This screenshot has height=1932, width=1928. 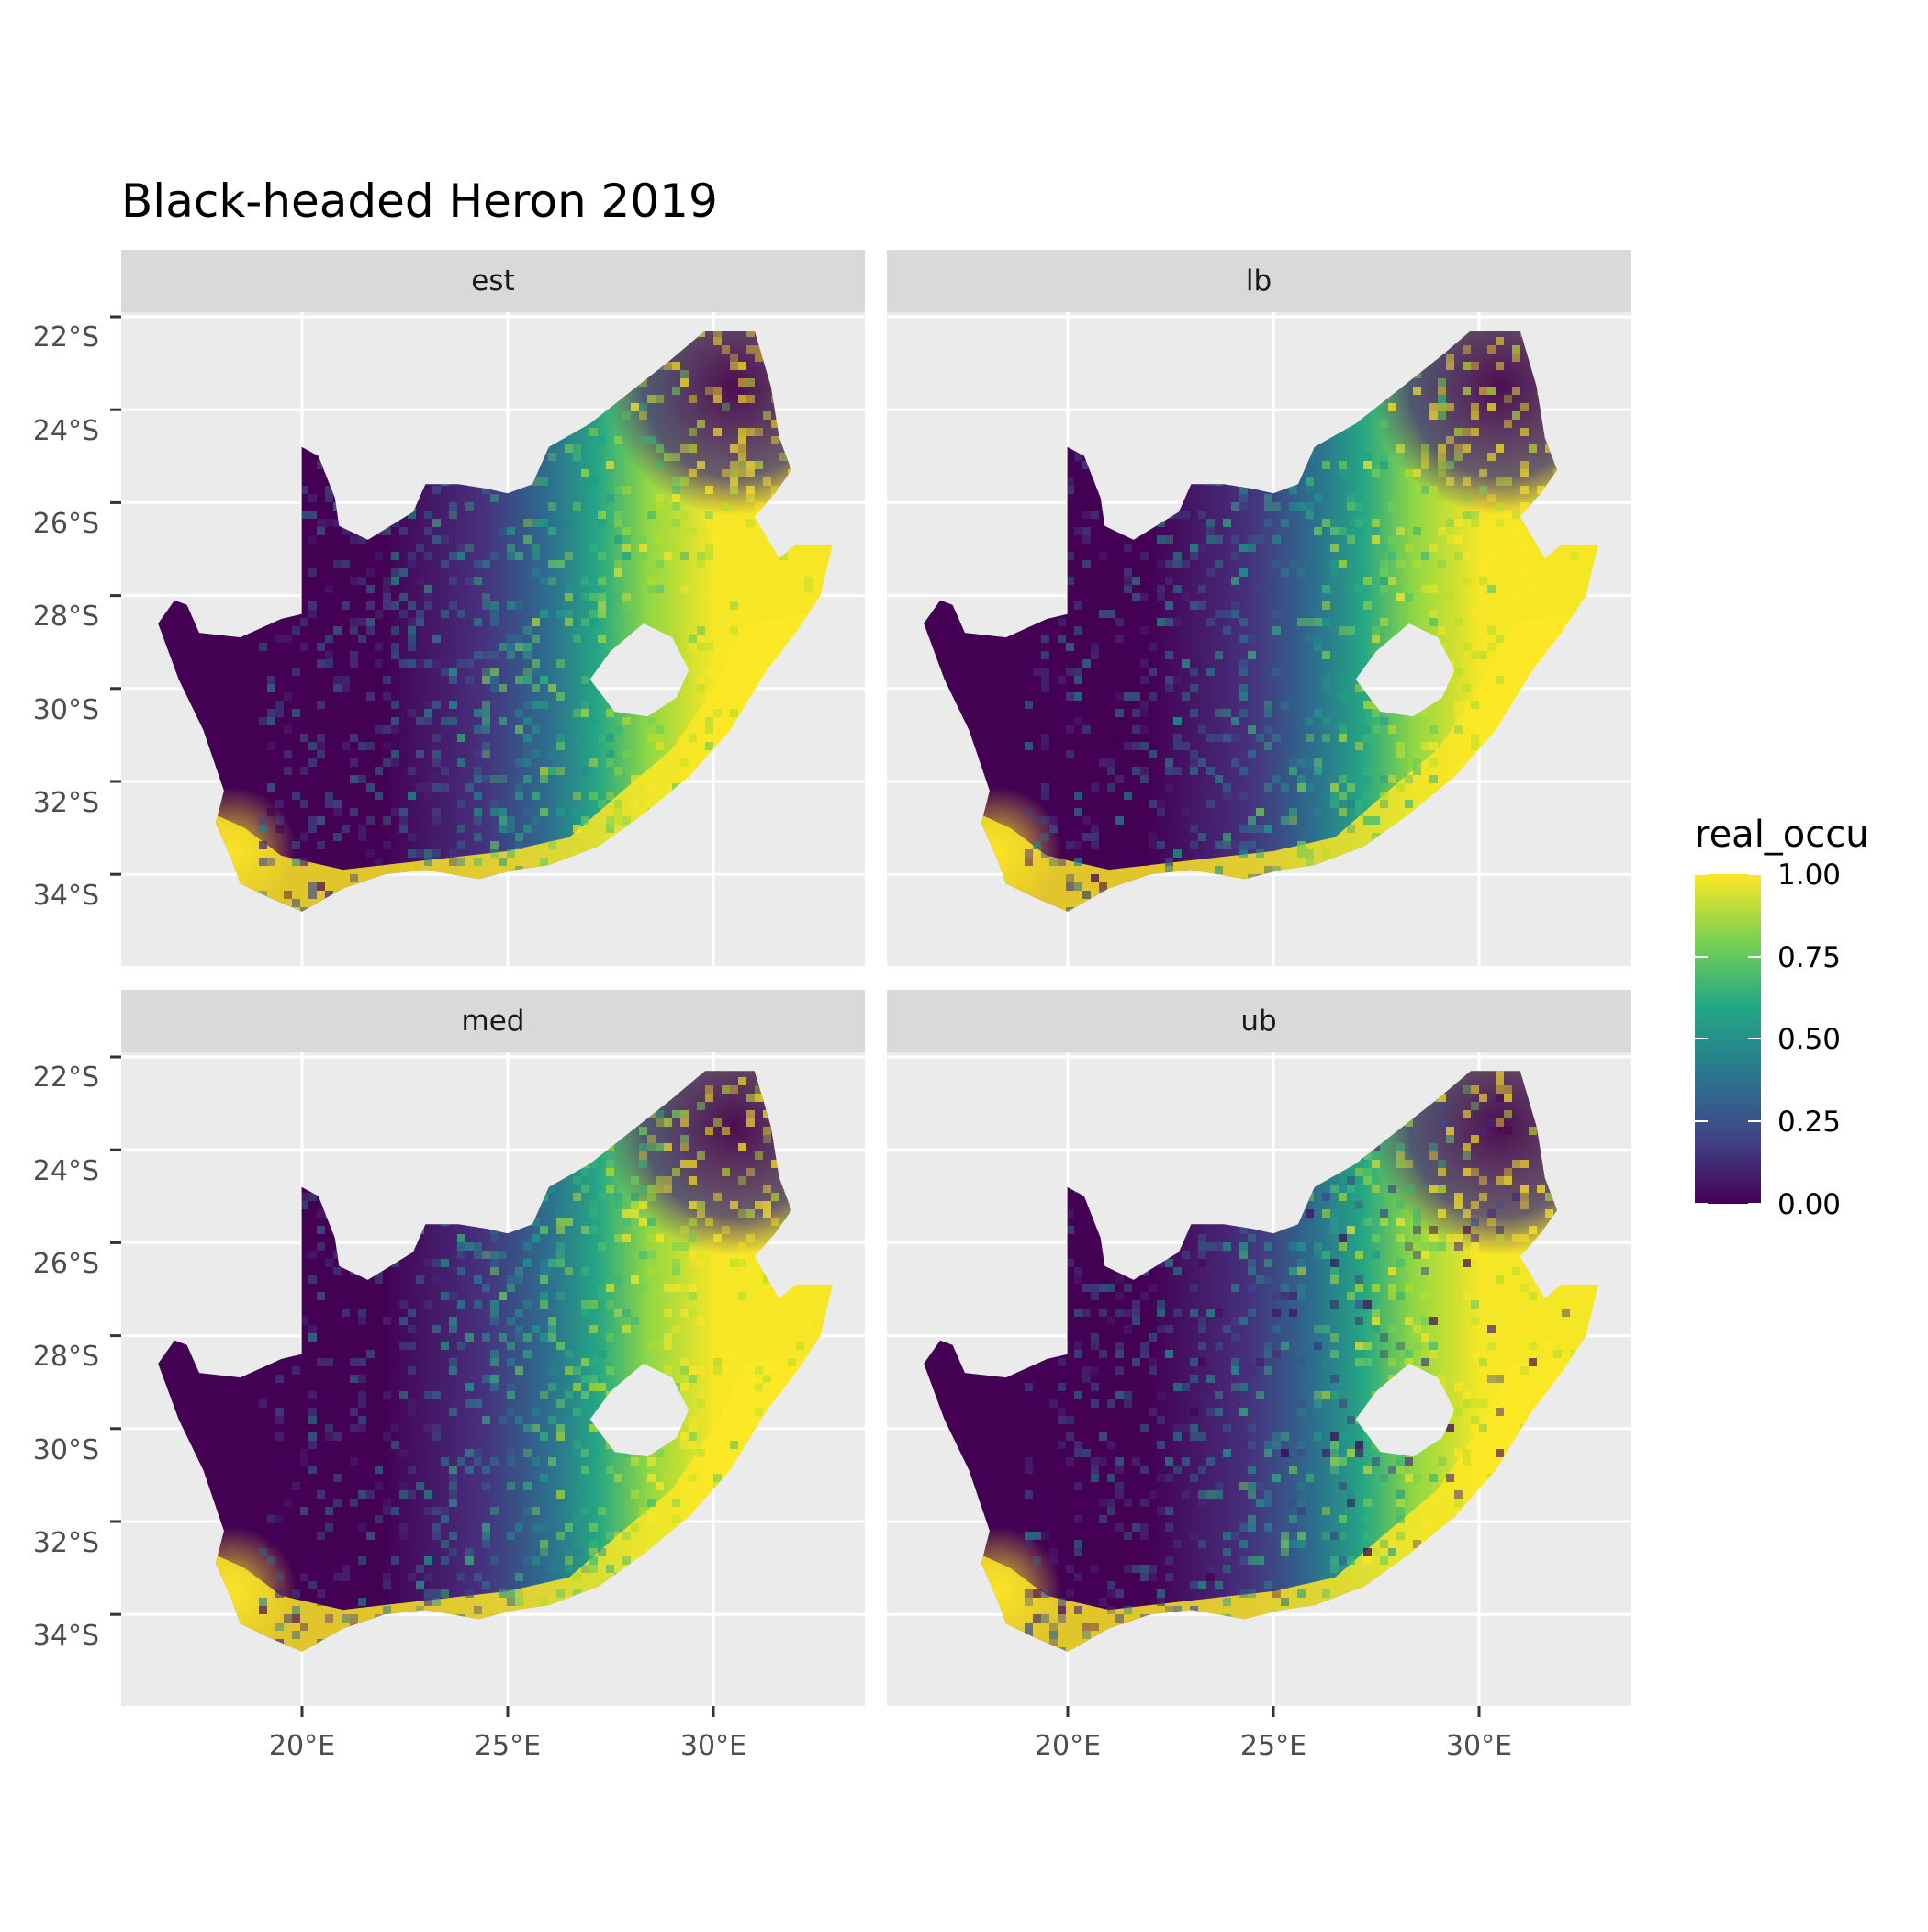 I want to click on y-axis-top: 22°S 24°S 26°S 28°S 30°S 32°S 34°S, so click(x=66, y=616).